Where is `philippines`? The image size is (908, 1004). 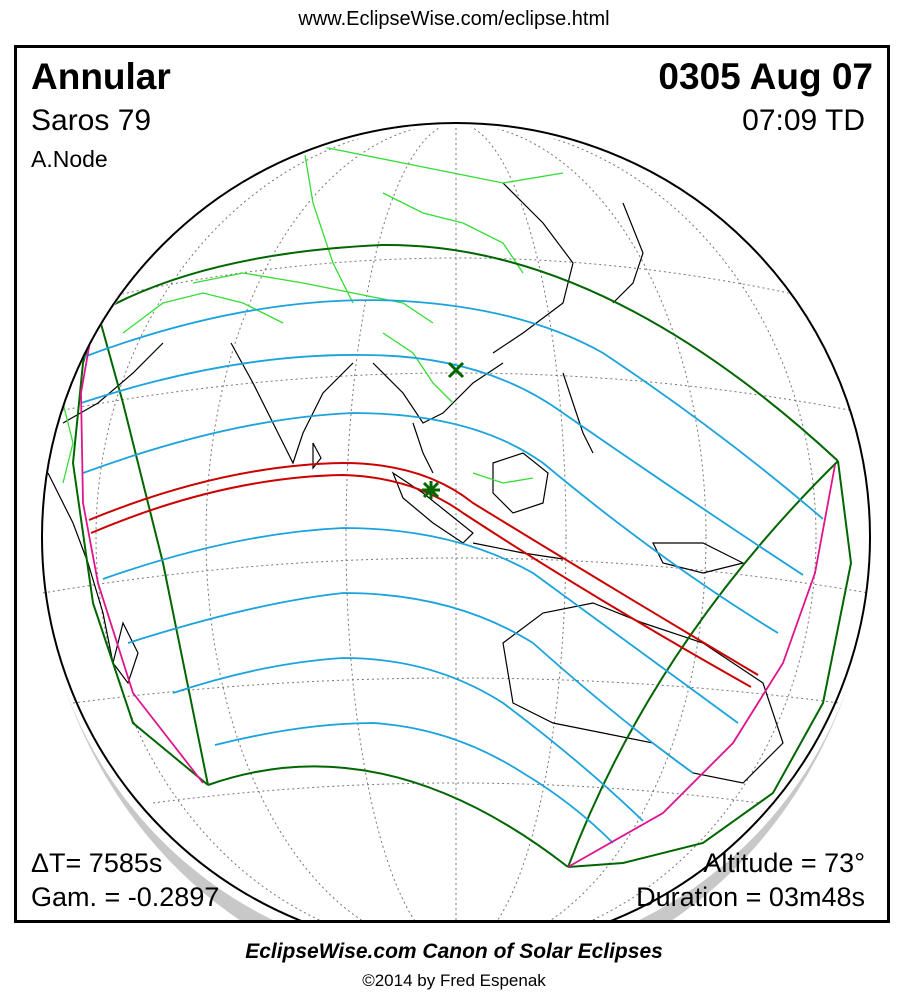 philippines is located at coordinates (578, 413).